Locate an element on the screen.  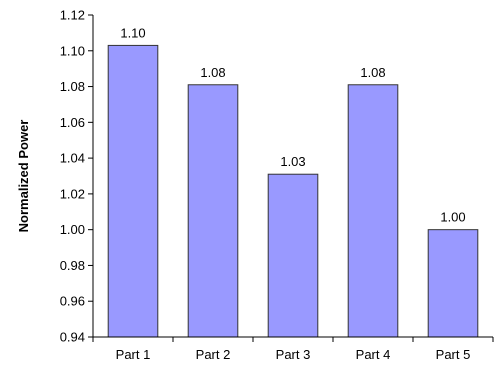
y-axis-title: Normalized Power is located at coordinates (23, 176).